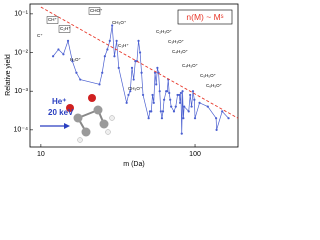  What do you see at coordinates (75, 59) in the screenshot?
I see `fragment-label: H₂O⁺` at bounding box center [75, 59].